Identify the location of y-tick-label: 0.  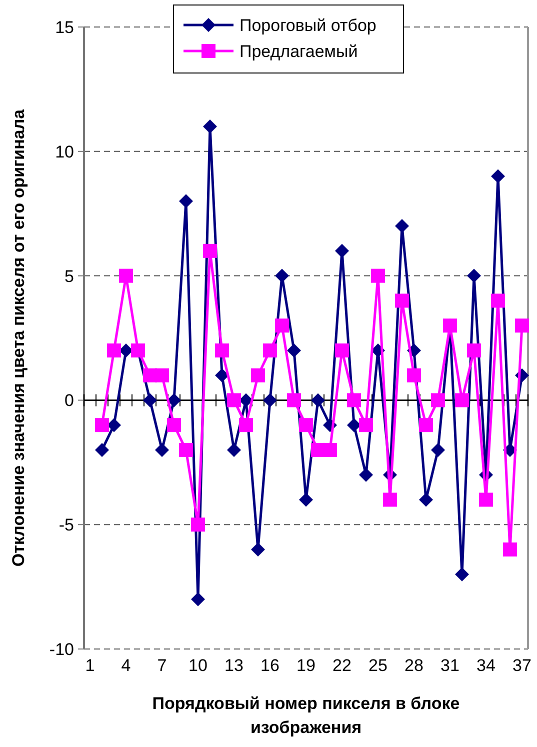
(69, 400).